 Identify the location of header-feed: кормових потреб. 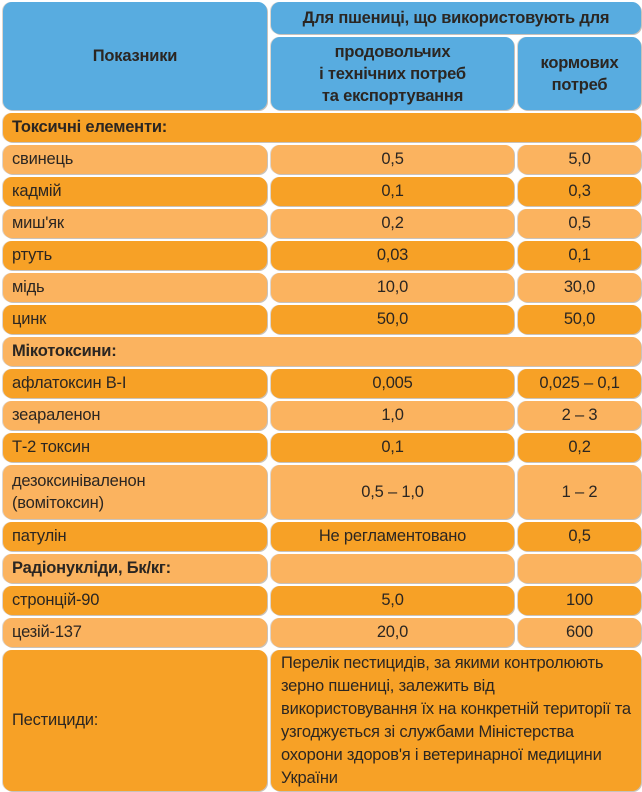
(579, 73).